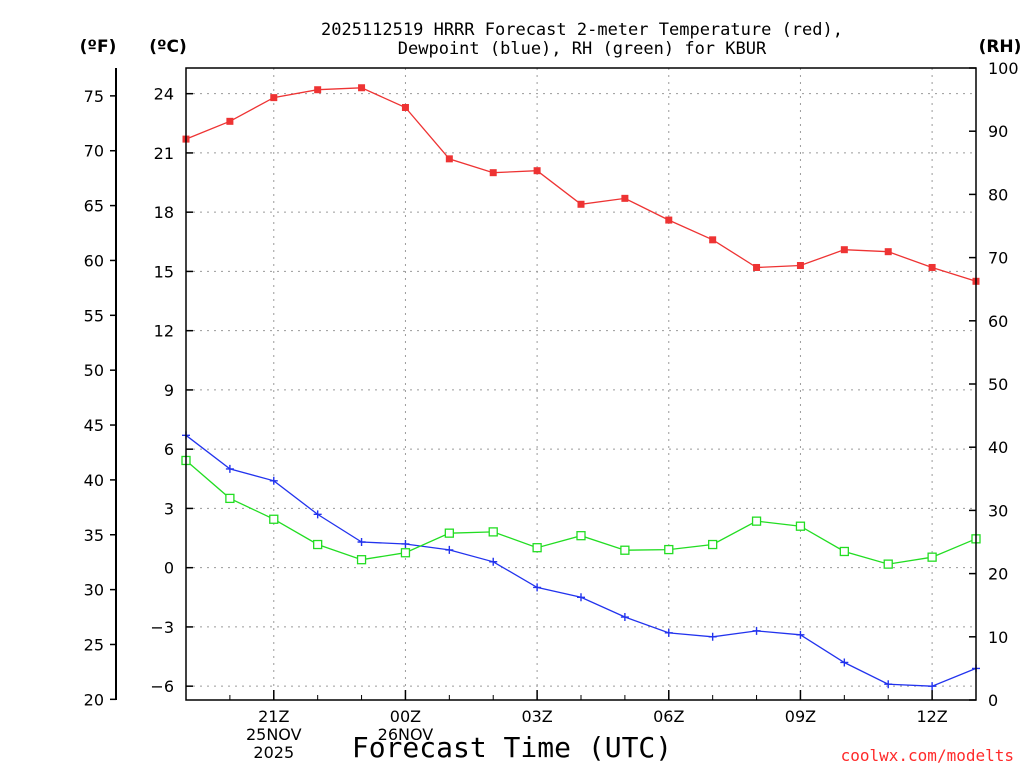 Image resolution: width=1024 pixels, height=768 pixels. Describe the element at coordinates (94, 96) in the screenshot. I see `fahrenheit-tick-label: 75` at that location.